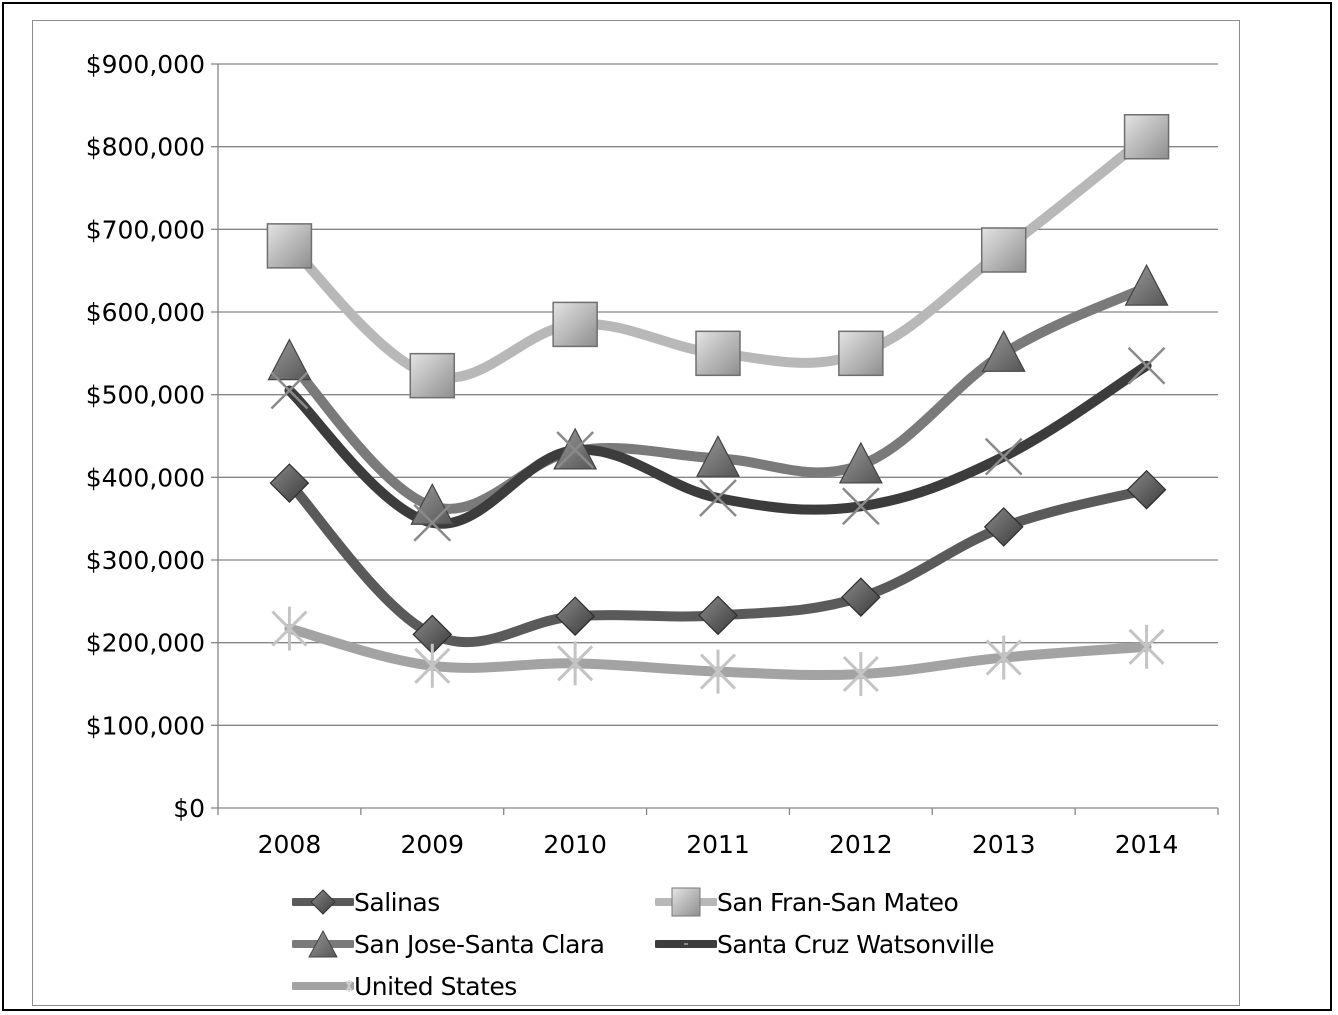  I want to click on x-tick-label: 2010, so click(575, 844).